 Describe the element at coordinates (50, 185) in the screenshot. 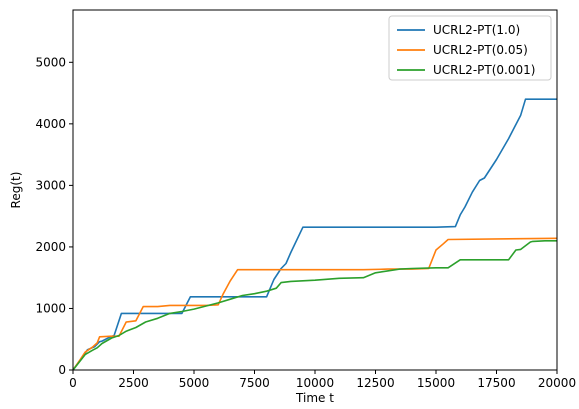

I see `y-tick-label: 3000` at that location.